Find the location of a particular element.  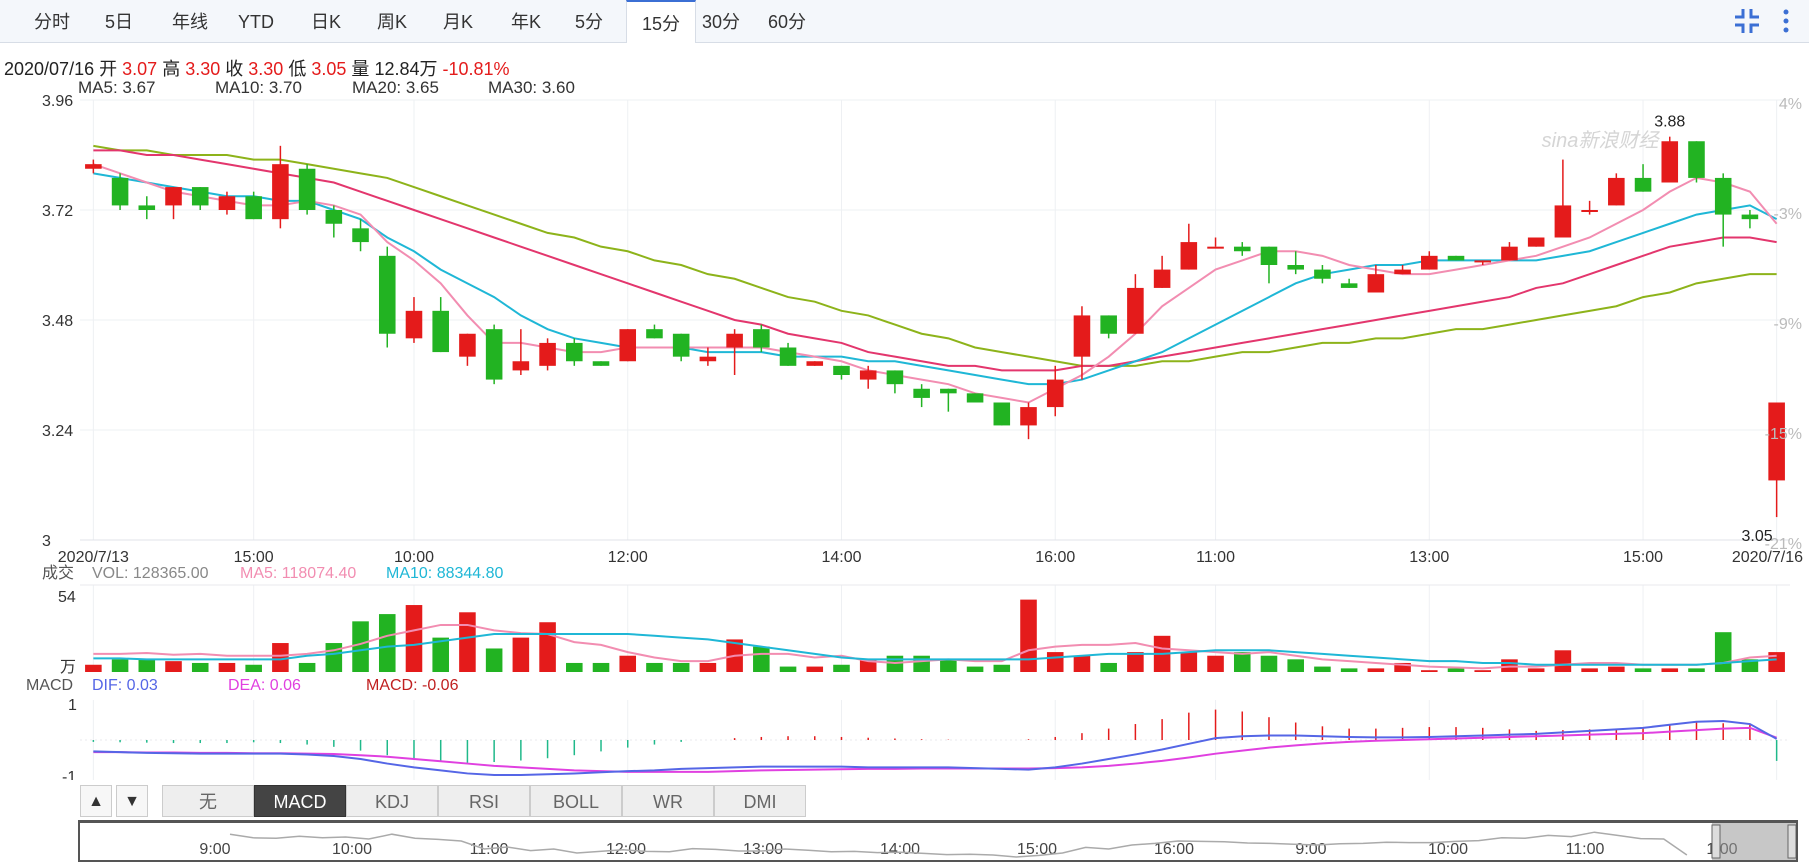

tab-0: 分时 is located at coordinates (52, 22).